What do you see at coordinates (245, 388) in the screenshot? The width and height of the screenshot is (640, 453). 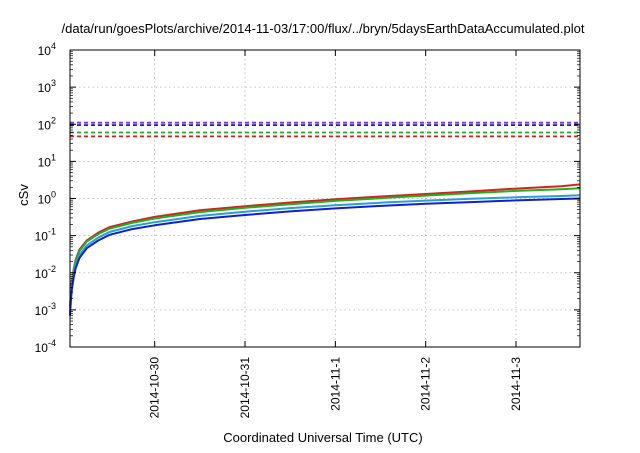 I see `x-tick-label: 2014-10-31` at bounding box center [245, 388].